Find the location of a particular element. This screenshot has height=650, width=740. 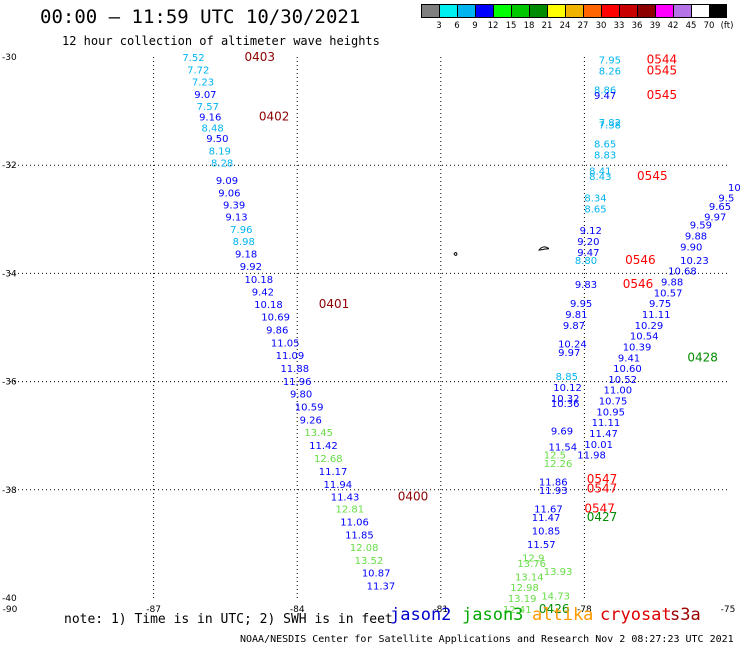

wave-height-label: 10.57 is located at coordinates (668, 293).